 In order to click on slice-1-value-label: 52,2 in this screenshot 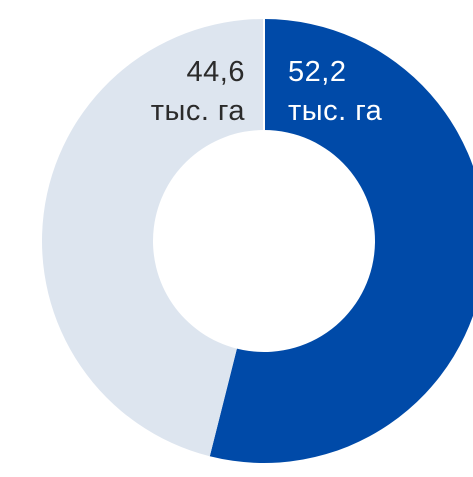, I will do `click(317, 72)`.